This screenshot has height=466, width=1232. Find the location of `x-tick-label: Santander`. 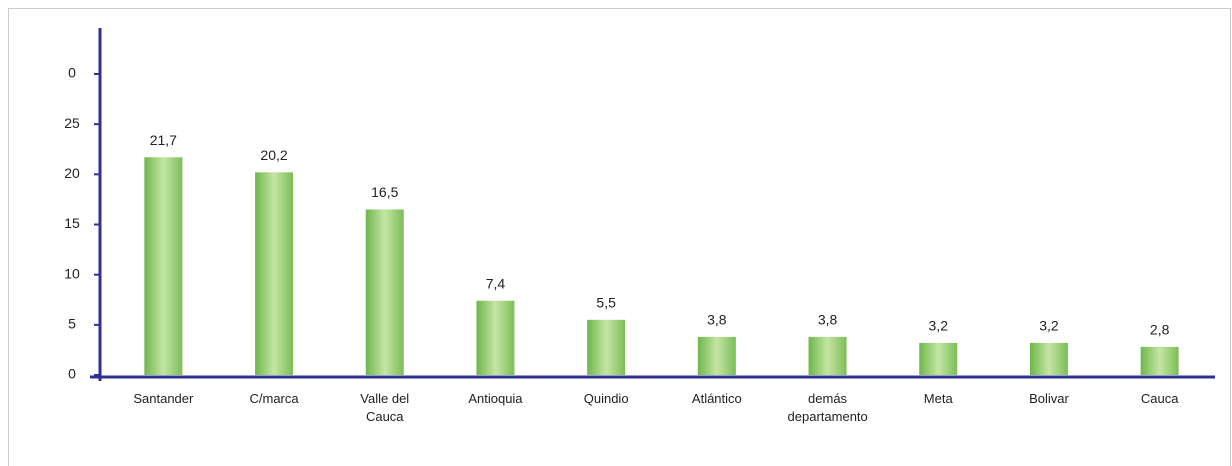

x-tick-label: Santander is located at coordinates (163, 398).